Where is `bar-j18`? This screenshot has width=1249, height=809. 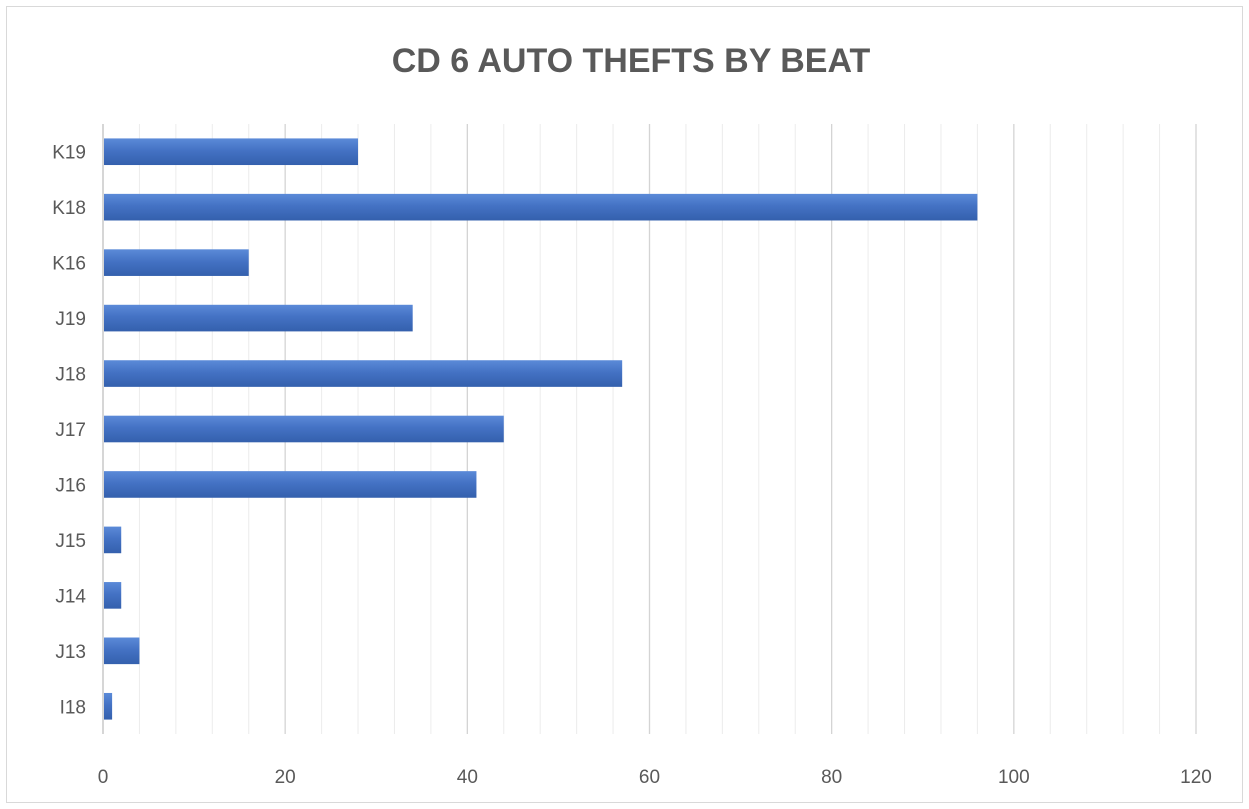
bar-j18 is located at coordinates (363, 373).